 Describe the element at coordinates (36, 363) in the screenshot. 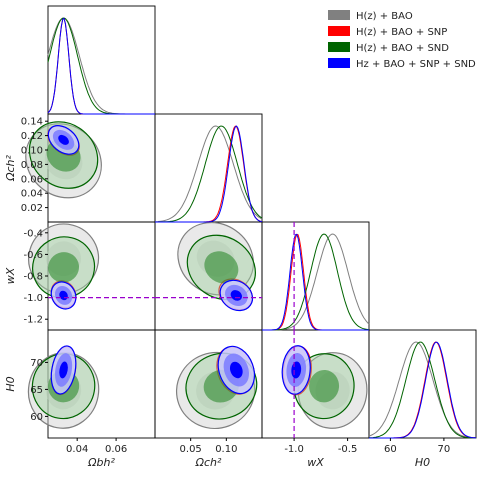

I see `ytick-label-3-70: 70` at that location.